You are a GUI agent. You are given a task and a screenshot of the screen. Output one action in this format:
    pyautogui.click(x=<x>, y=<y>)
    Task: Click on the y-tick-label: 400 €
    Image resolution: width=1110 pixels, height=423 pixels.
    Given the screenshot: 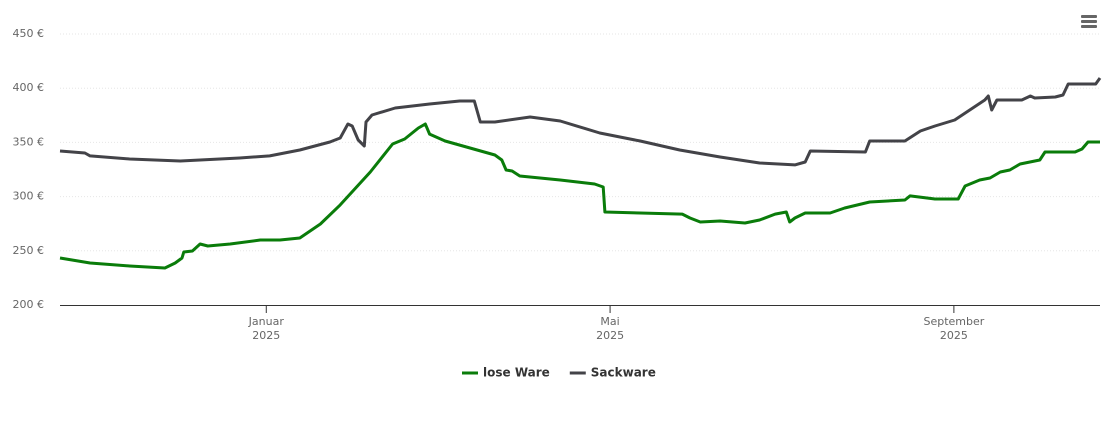 What is the action you would take?
    pyautogui.click(x=29, y=87)
    